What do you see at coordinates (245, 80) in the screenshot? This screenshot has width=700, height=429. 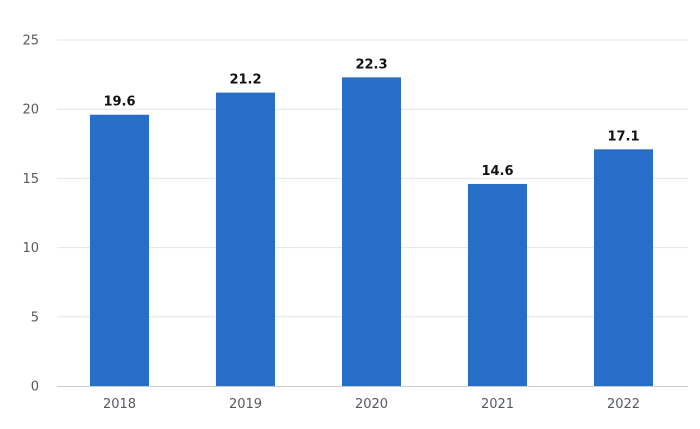 I see `data-label-2019: 21.2` at bounding box center [245, 80].